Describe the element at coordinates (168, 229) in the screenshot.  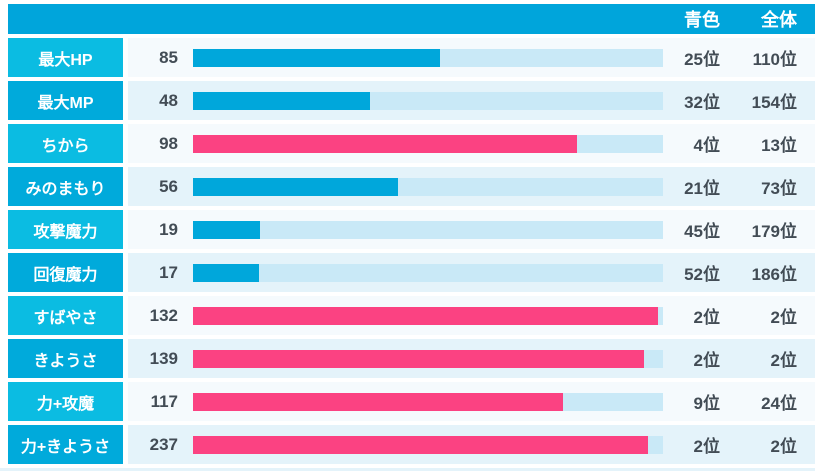
I see `stat-value: 19` at that location.